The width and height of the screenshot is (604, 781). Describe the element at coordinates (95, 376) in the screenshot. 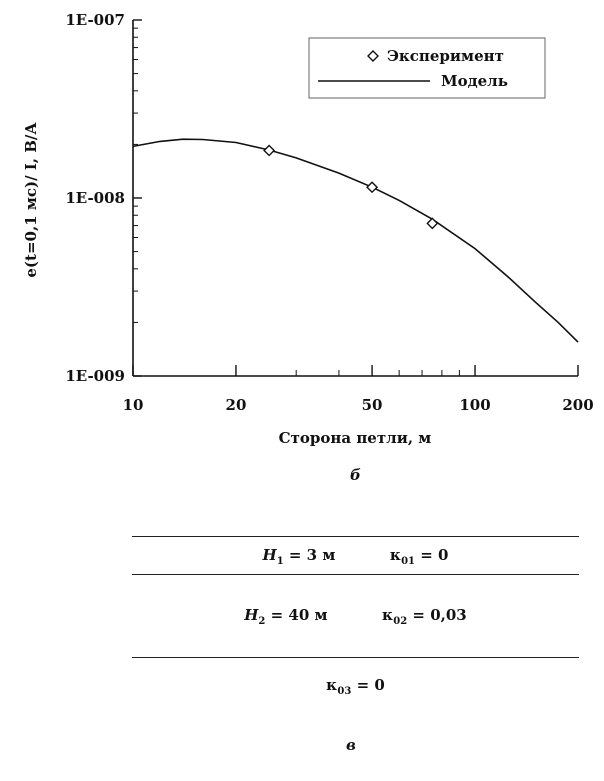

I see `y-tick-label: 1E-009` at that location.